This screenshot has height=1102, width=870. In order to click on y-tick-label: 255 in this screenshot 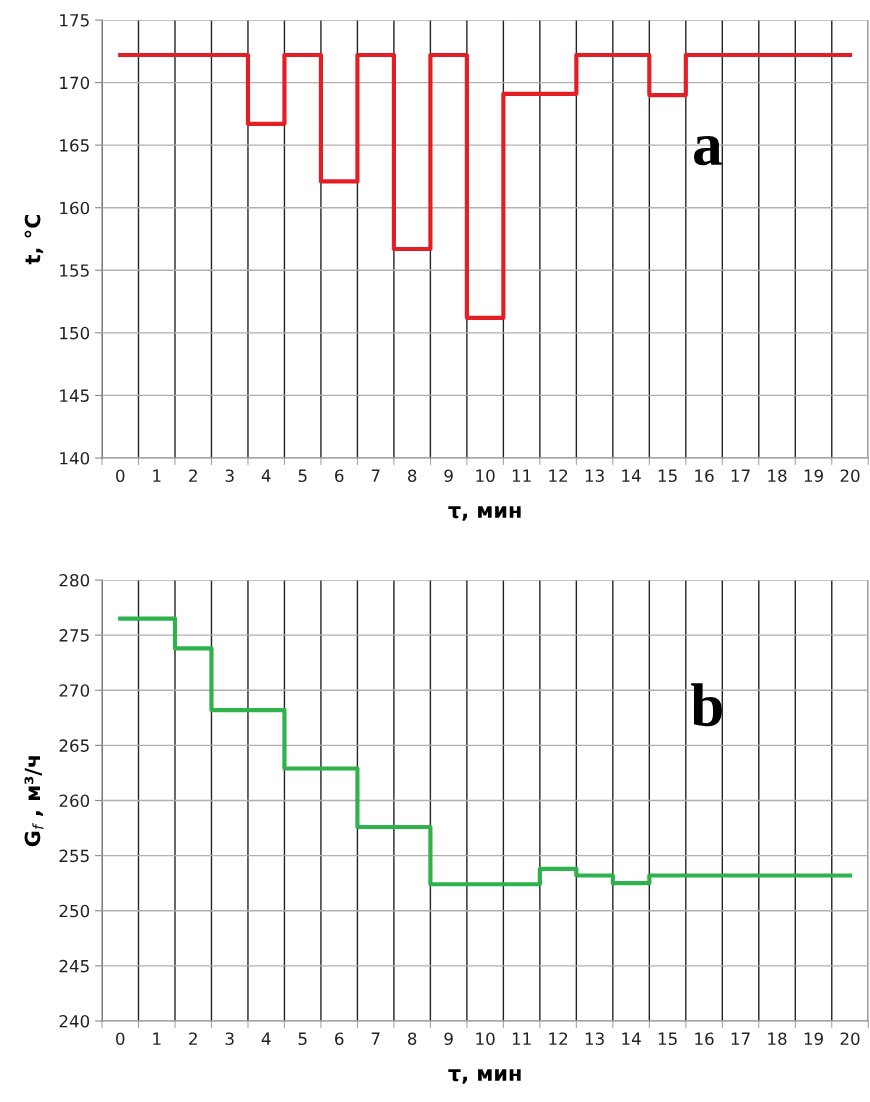, I will do `click(74, 856)`.